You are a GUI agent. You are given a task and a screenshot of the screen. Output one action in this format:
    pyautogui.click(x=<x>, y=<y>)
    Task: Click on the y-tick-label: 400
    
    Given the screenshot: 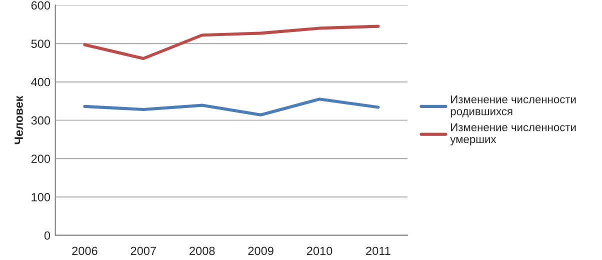 What is the action you would take?
    pyautogui.click(x=40, y=82)
    